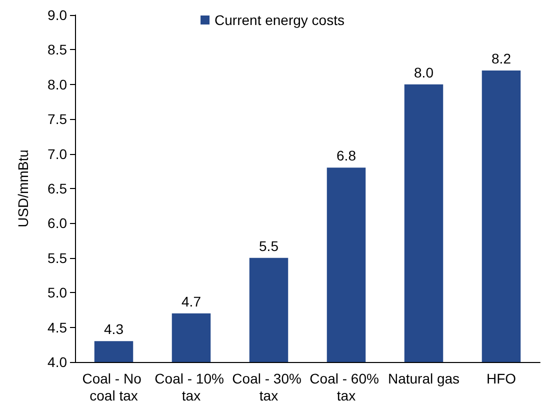 The height and width of the screenshot is (412, 545). I want to click on legend-label: Current energy costs, so click(279, 20).